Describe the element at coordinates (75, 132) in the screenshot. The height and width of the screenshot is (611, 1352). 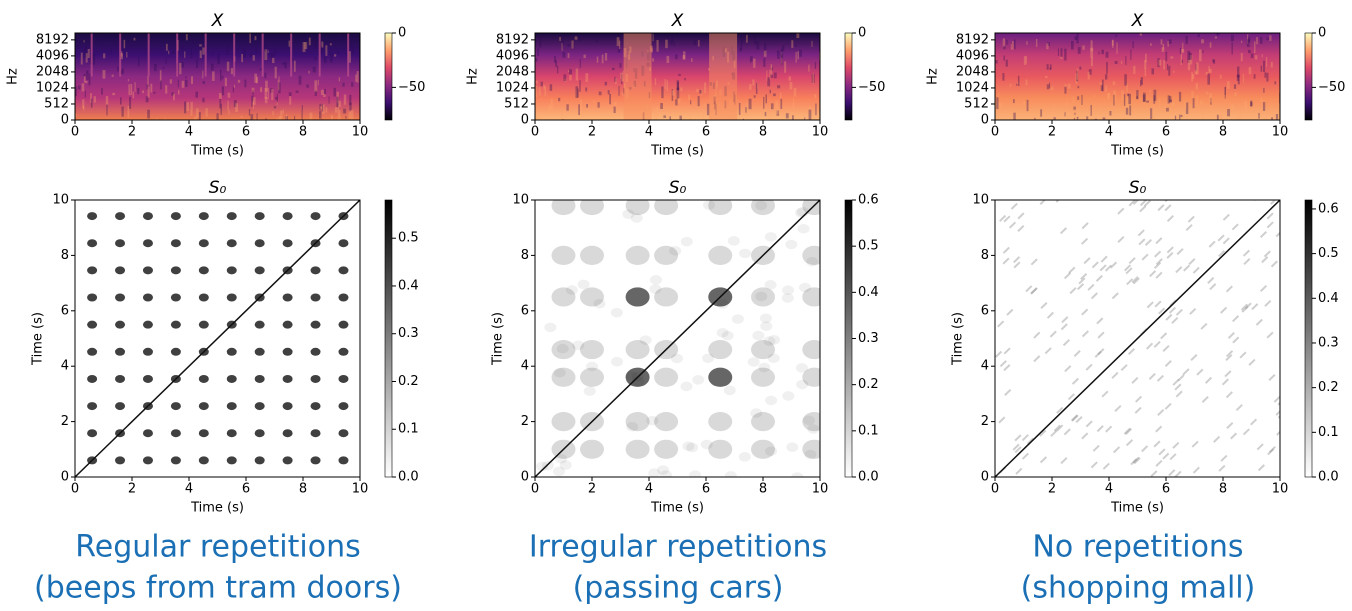
I see `x-tick-label: 0` at that location.